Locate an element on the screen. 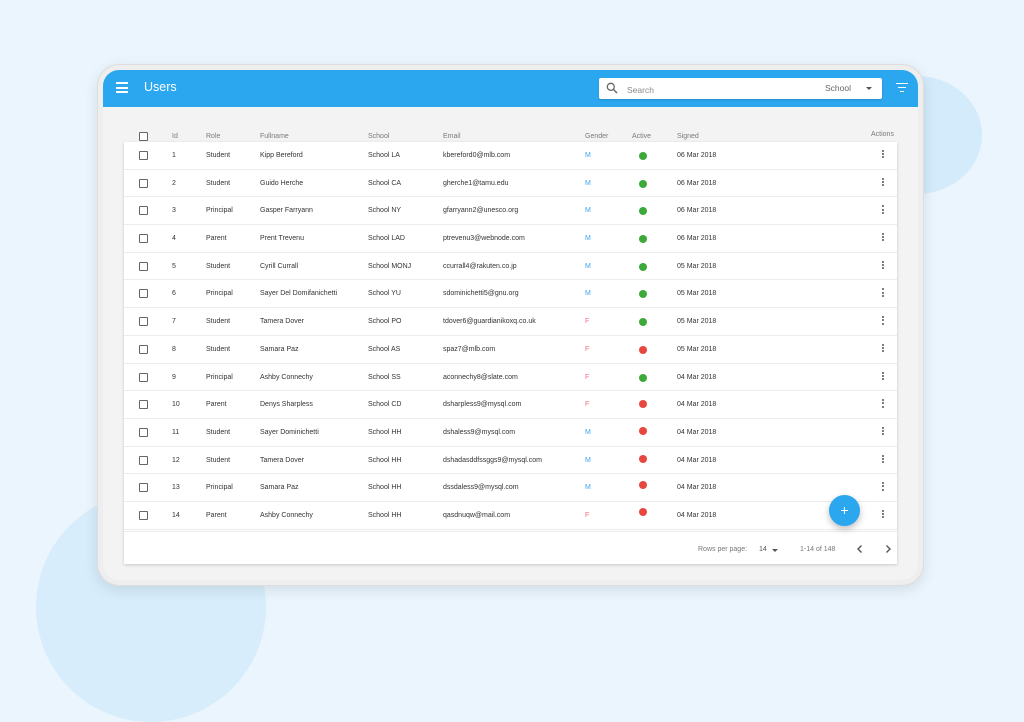 The image size is (1024, 722). cell-id: 3 is located at coordinates (174, 211).